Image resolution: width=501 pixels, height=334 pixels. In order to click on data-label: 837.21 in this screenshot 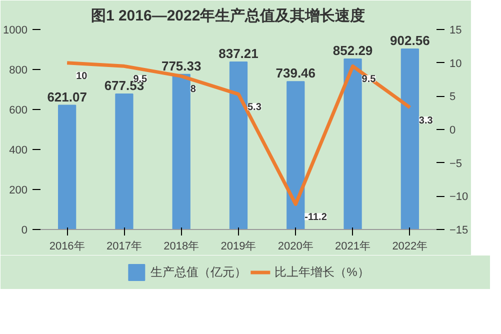, I will do `click(238, 54)`.